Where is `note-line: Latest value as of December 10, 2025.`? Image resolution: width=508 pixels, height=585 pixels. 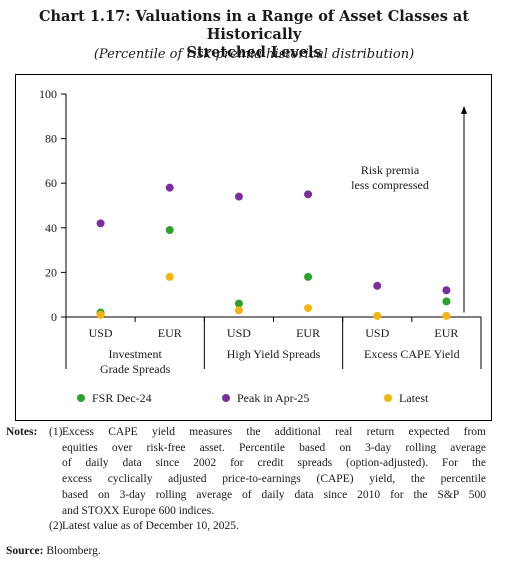
note-line: Latest value as of December 10, 2025. is located at coordinates (150, 526).